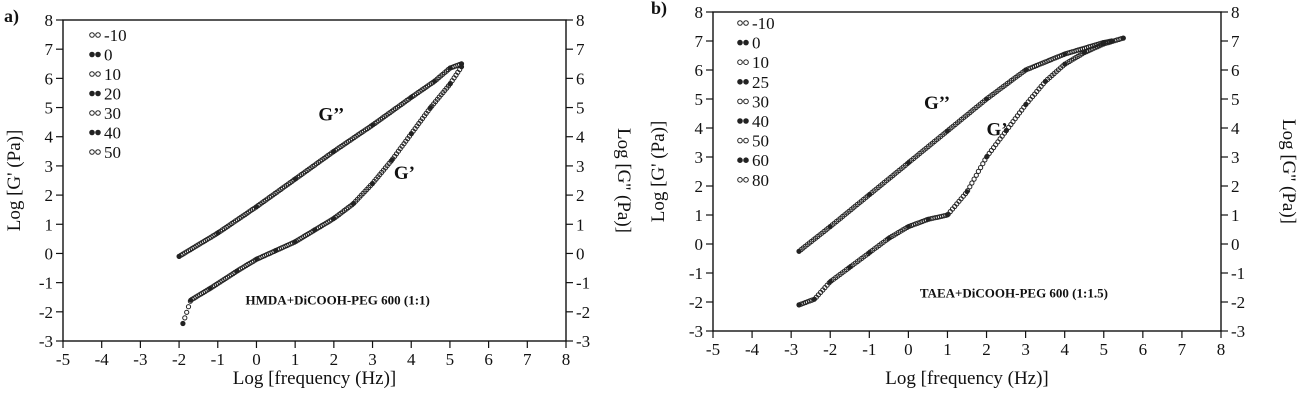 Image resolution: width=1299 pixels, height=407 pixels. Describe the element at coordinates (450, 359) in the screenshot. I see `x-tick-label: 5` at that location.